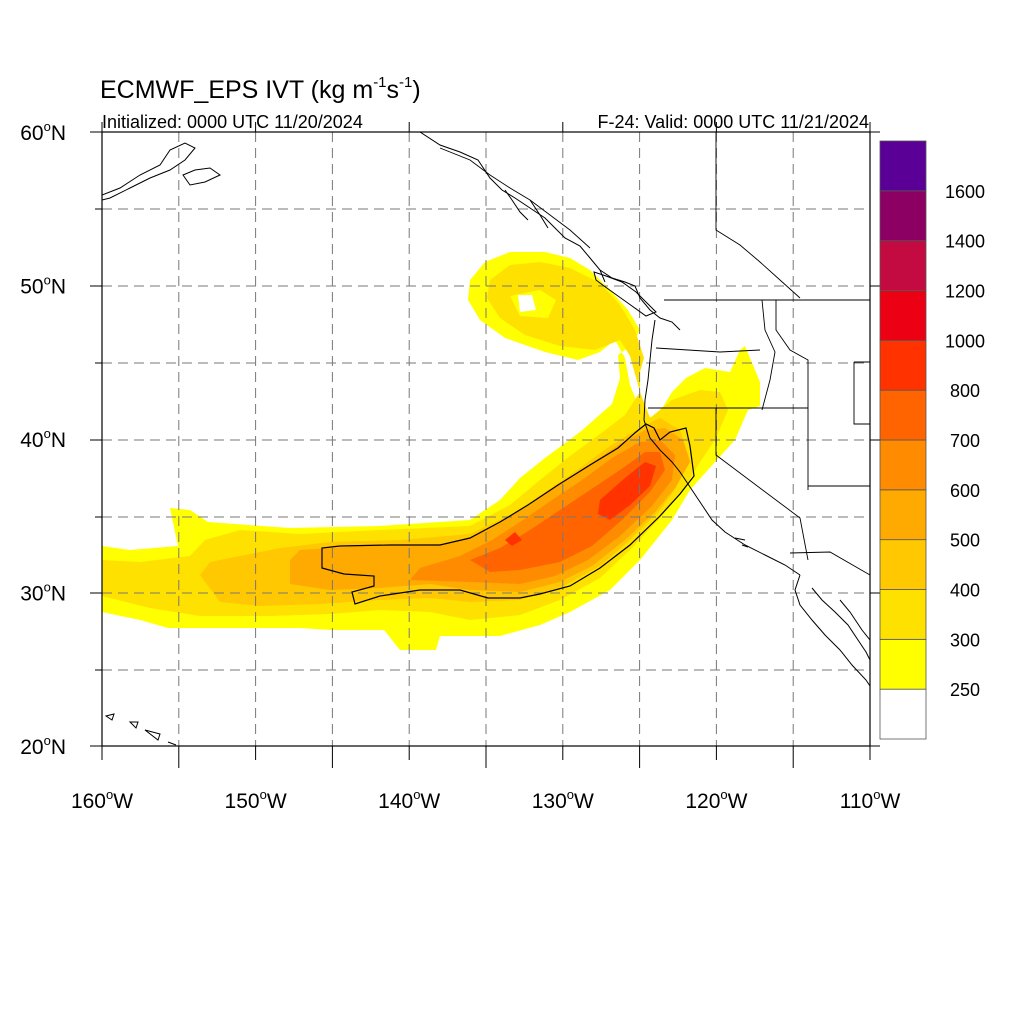  I want to click on lat-label-30: 30oN, so click(43, 593).